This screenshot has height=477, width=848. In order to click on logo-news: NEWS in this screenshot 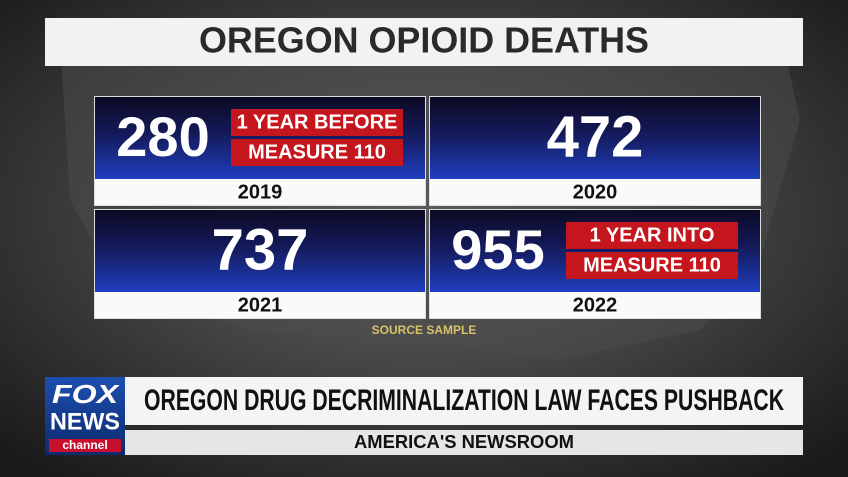, I will do `click(85, 421)`.